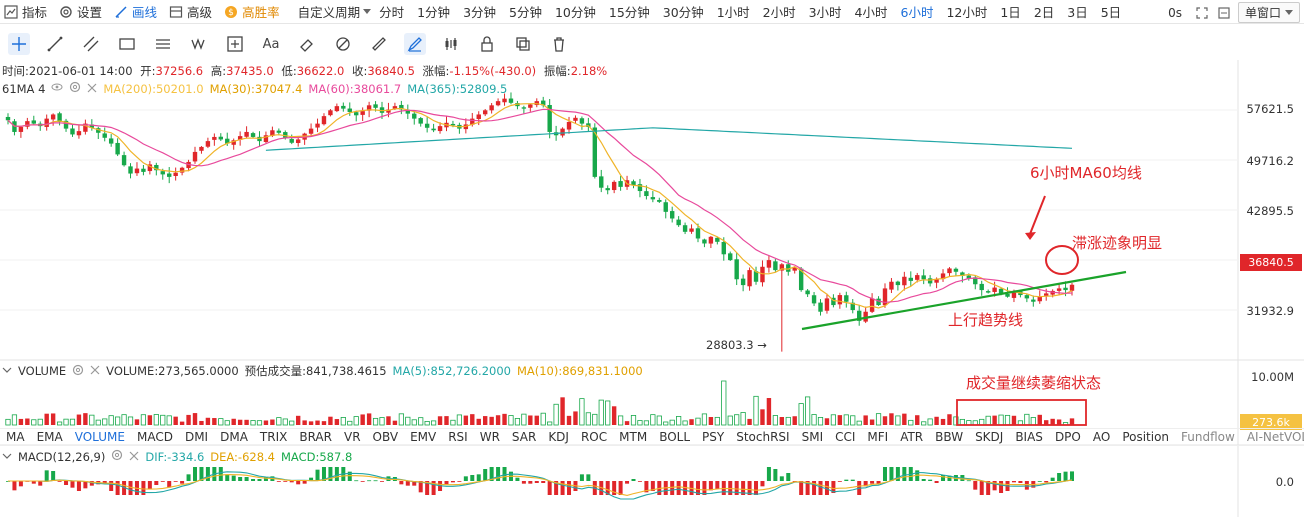  Describe the element at coordinates (434, 12) in the screenshot. I see `period-tab: 1分钟` at that location.